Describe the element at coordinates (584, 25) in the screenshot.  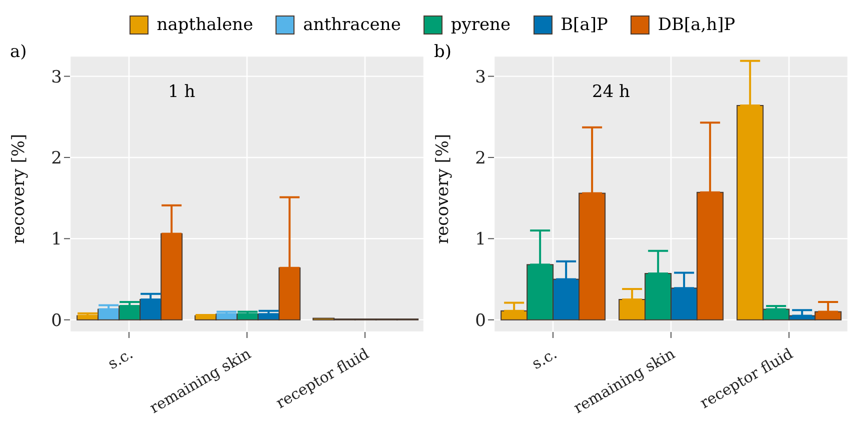
I see `legend-label: B[a]P` at that location.